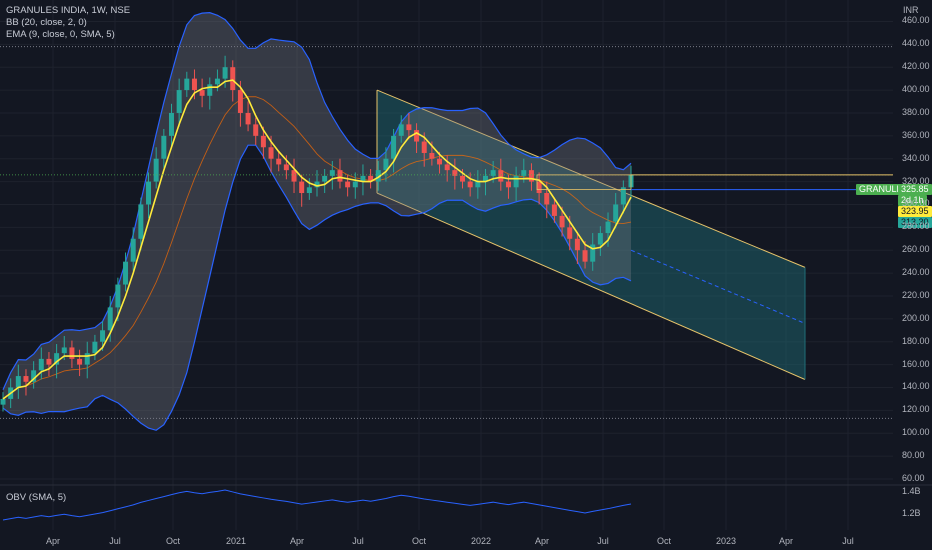 The image size is (932, 550). I want to click on last-price-tag: 325.85, so click(915, 189).